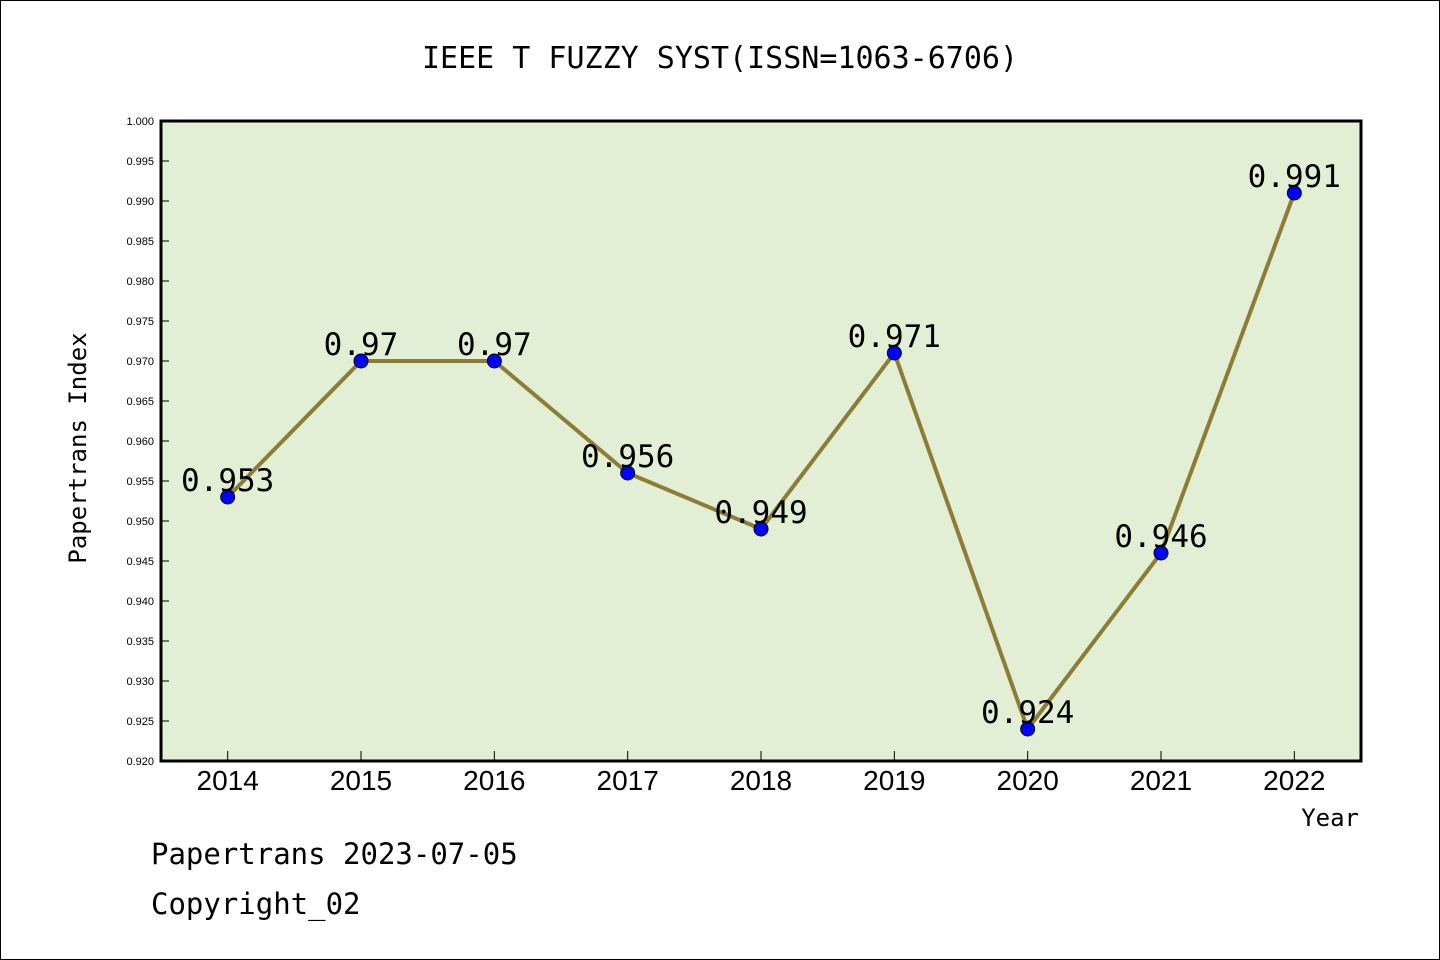 The width and height of the screenshot is (1440, 960). Describe the element at coordinates (720, 58) in the screenshot. I see `chart-title: IEEE T FUZZY SYST(ISSN=1063-6706)` at that location.